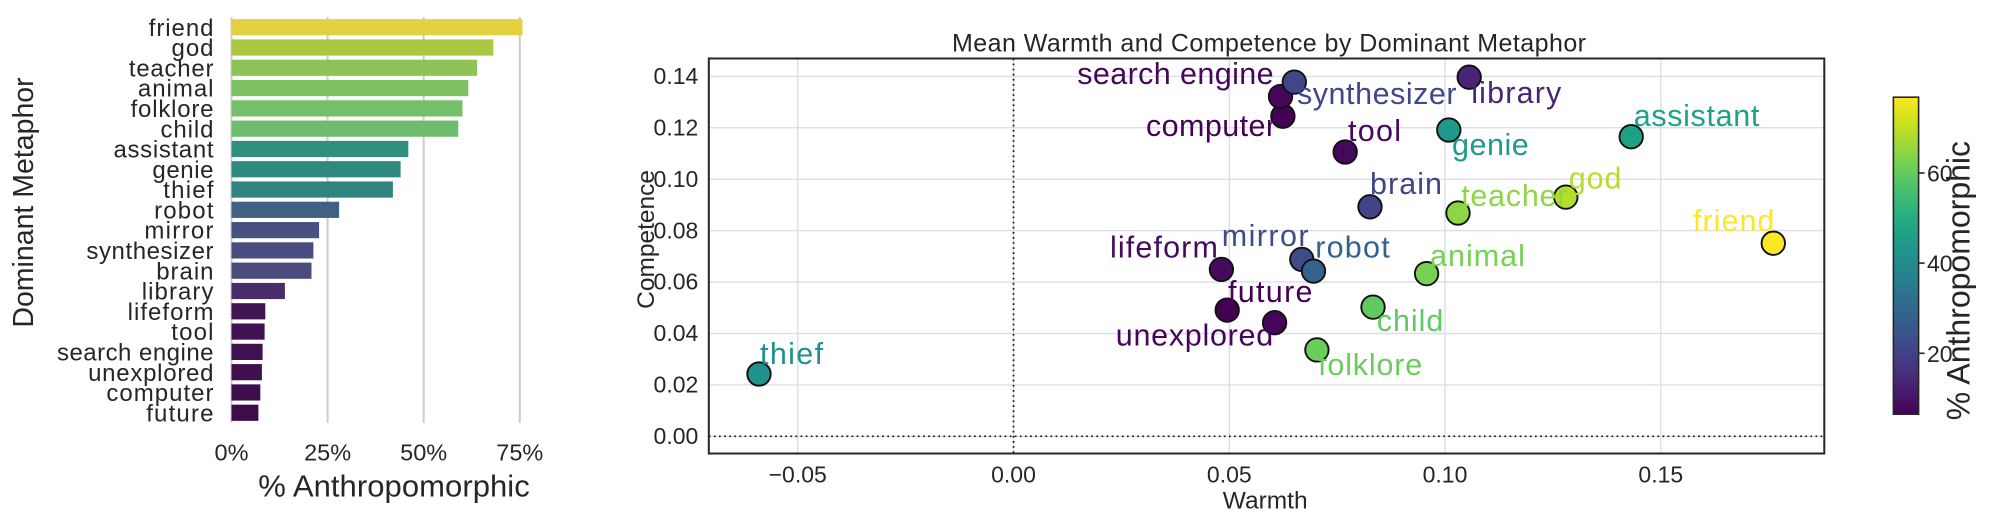 Image resolution: width=2000 pixels, height=525 pixels. What do you see at coordinates (1265, 501) in the screenshot?
I see `svg-text: Warmth` at bounding box center [1265, 501].